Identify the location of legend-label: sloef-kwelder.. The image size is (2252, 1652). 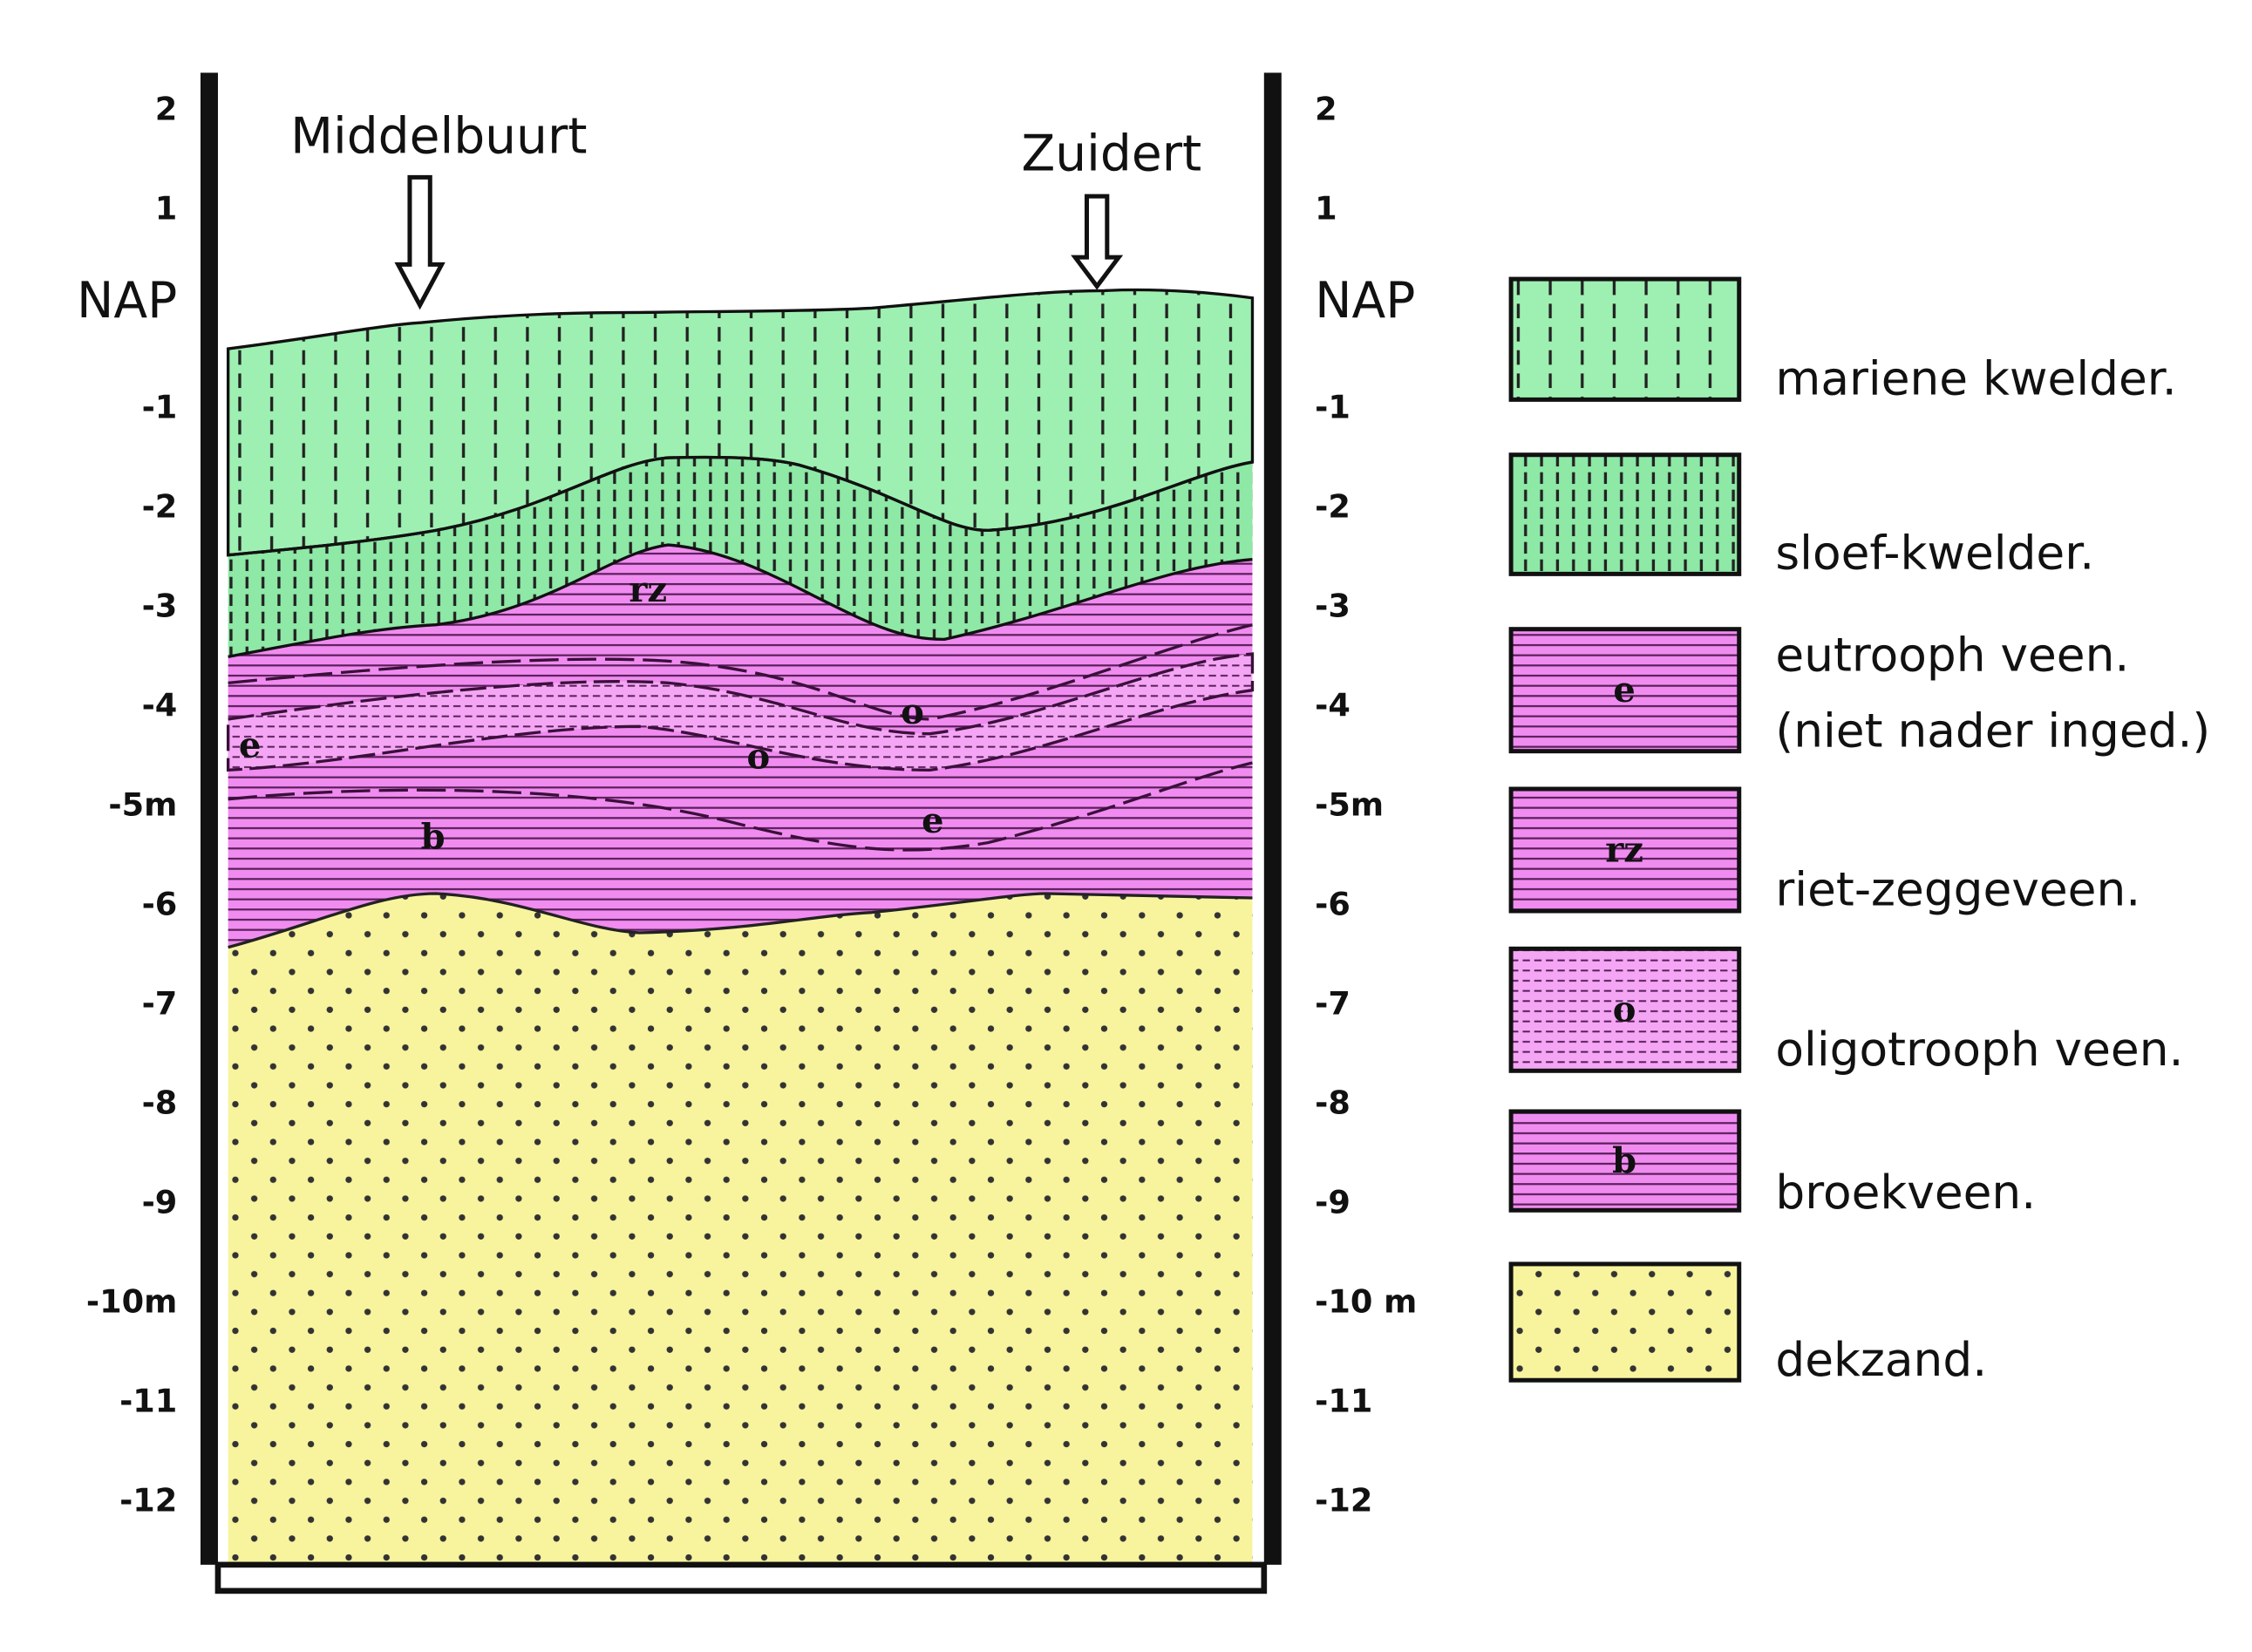
(1934, 554).